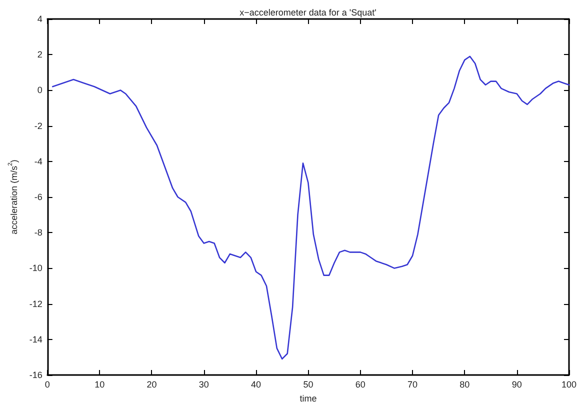 The image size is (581, 410). I want to click on x-tick-label: 50, so click(308, 385).